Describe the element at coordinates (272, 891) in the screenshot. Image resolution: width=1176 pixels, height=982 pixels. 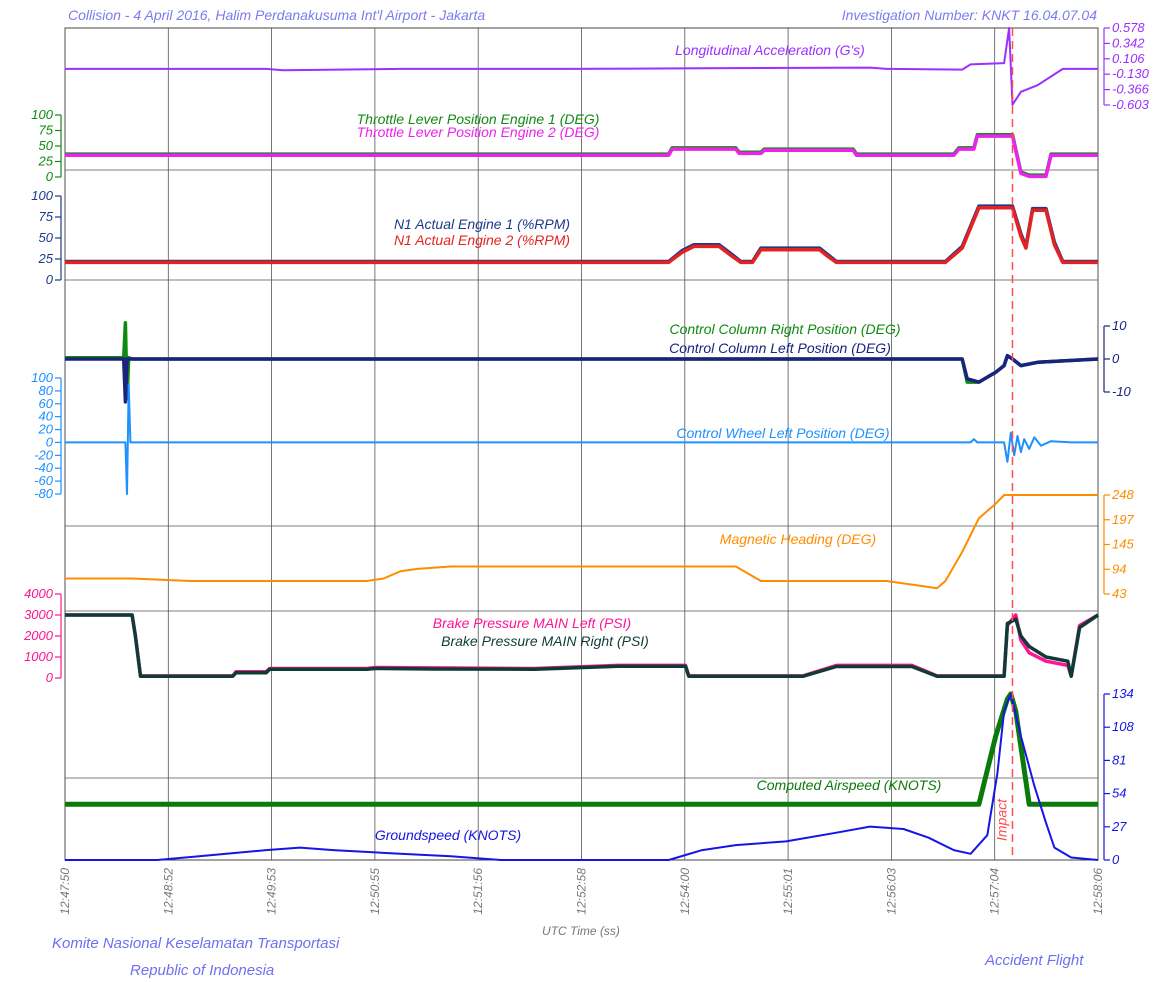
I see `x-tick-label: 12:49:53` at that location.